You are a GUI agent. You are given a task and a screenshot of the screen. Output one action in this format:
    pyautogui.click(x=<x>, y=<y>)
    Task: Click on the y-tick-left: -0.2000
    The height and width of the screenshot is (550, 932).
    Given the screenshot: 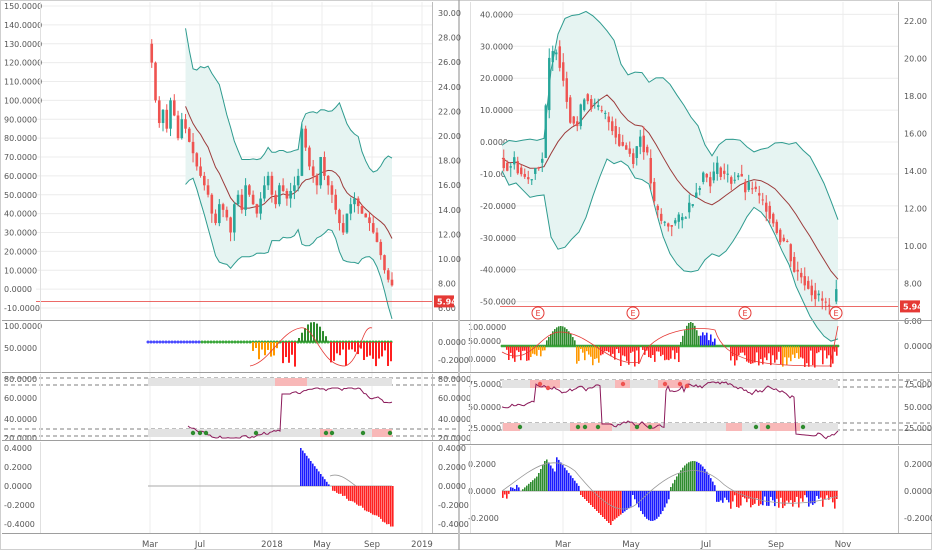 What is the action you would take?
    pyautogui.click(x=19, y=505)
    